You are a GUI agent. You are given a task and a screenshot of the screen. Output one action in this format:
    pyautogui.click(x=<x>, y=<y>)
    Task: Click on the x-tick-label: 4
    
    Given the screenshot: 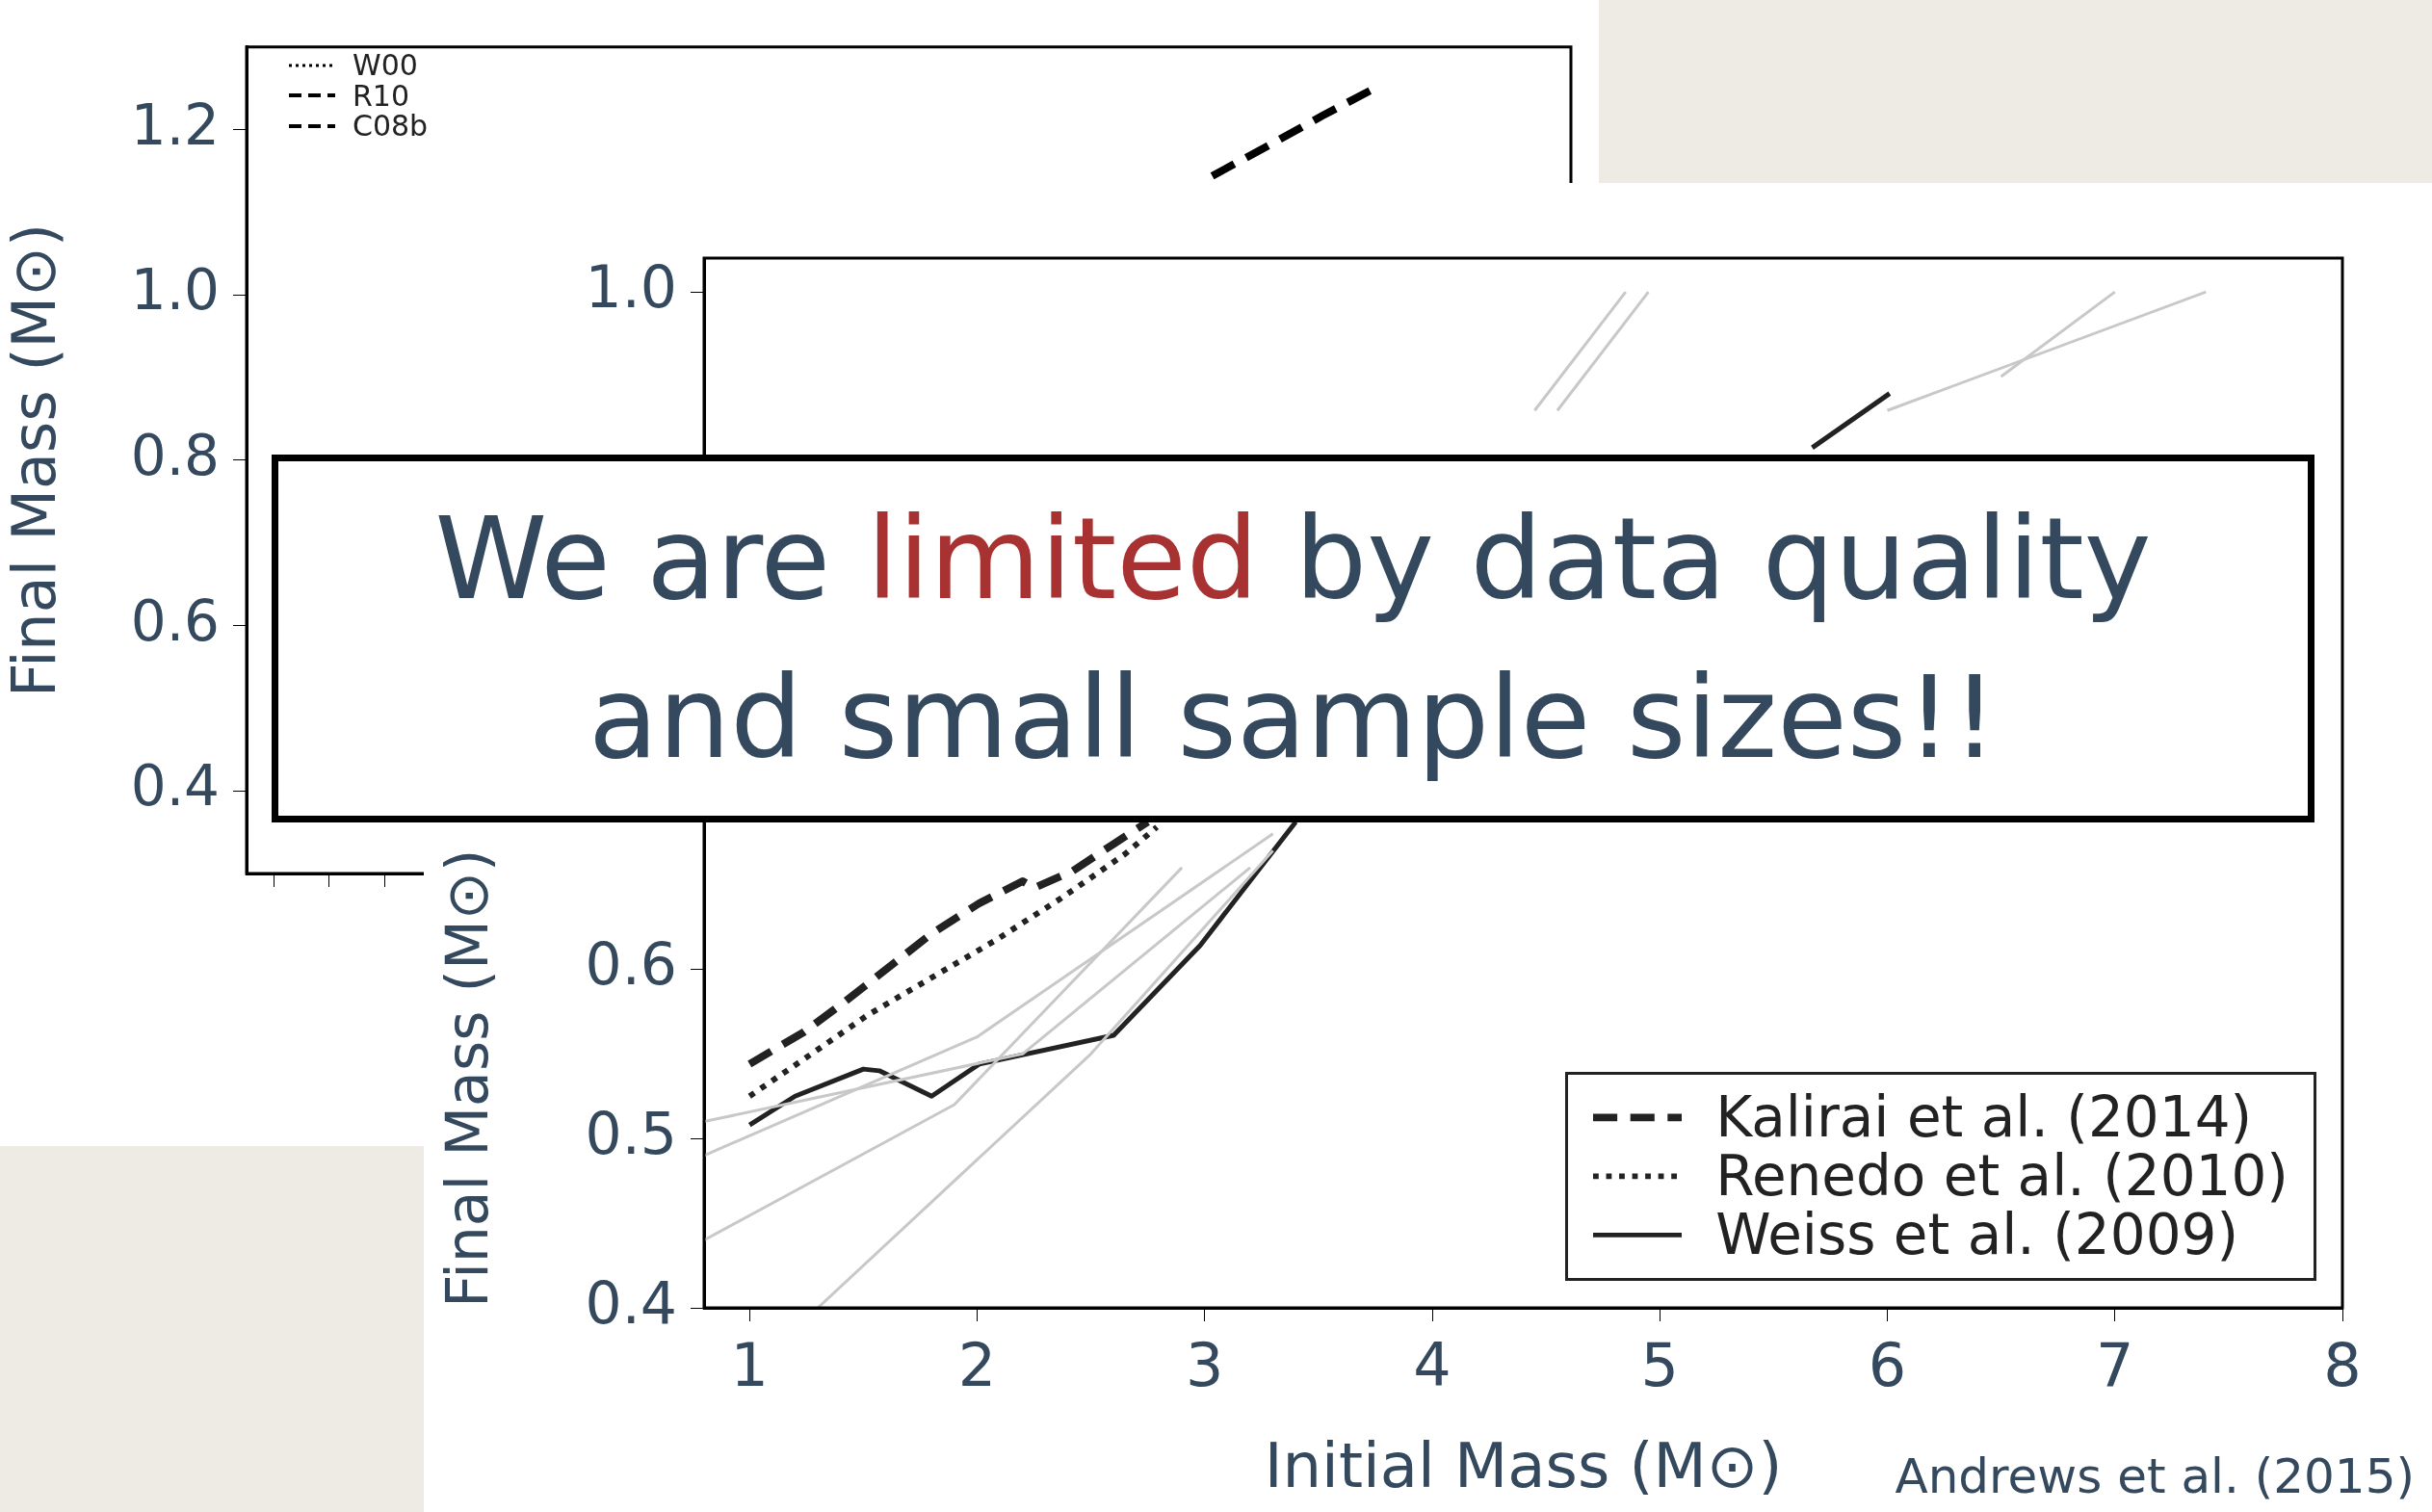 What is the action you would take?
    pyautogui.click(x=1432, y=1365)
    